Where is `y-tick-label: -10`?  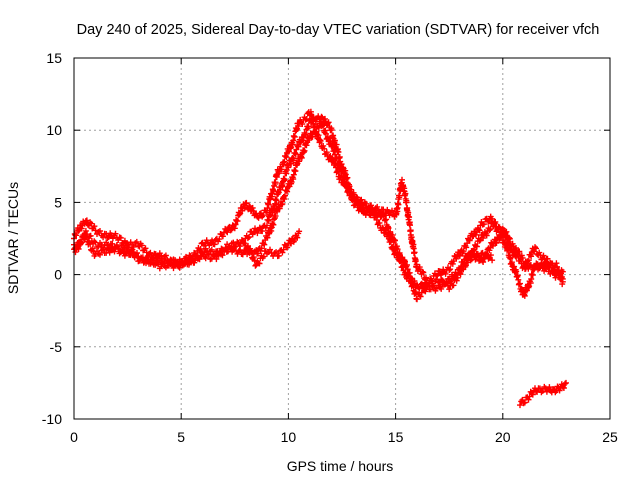 y-tick-label: -10 is located at coordinates (52, 419).